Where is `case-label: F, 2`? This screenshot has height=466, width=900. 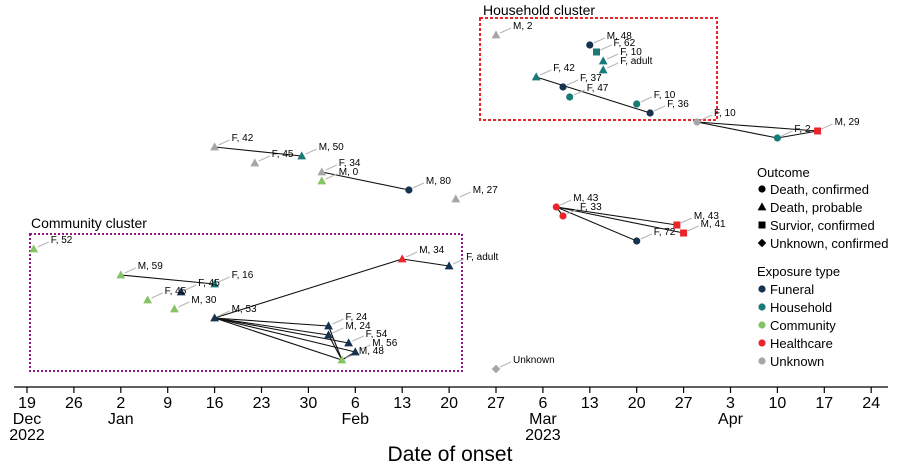
case-label: F, 2 is located at coordinates (802, 129).